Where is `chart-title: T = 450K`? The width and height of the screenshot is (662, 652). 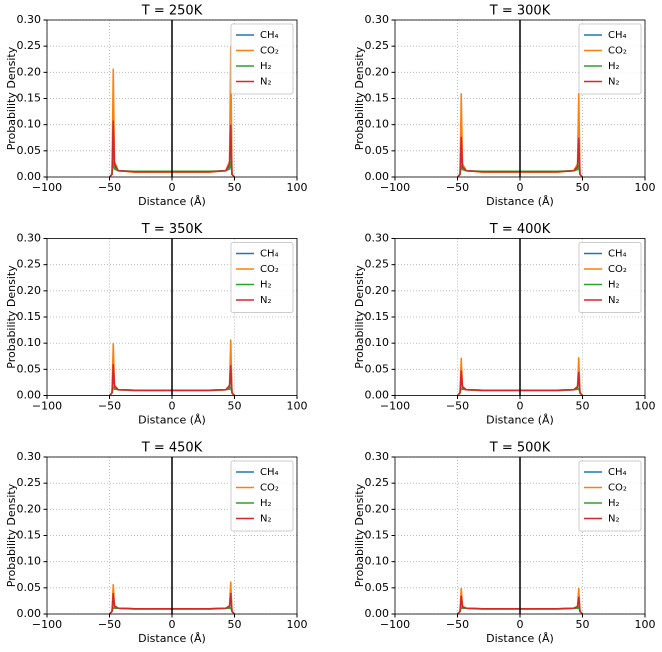
chart-title: T = 450K is located at coordinates (172, 448).